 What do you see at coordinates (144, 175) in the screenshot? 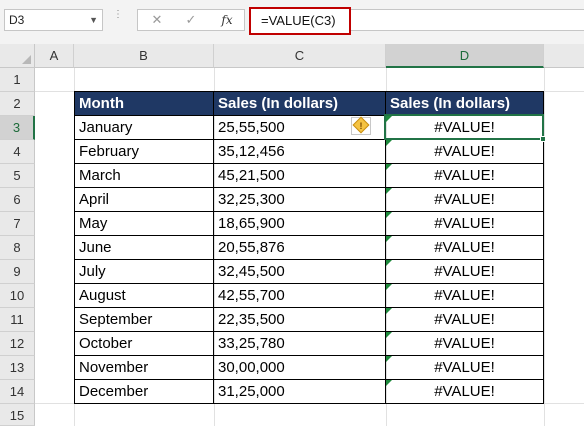
I see `month-cell: March` at bounding box center [144, 175].